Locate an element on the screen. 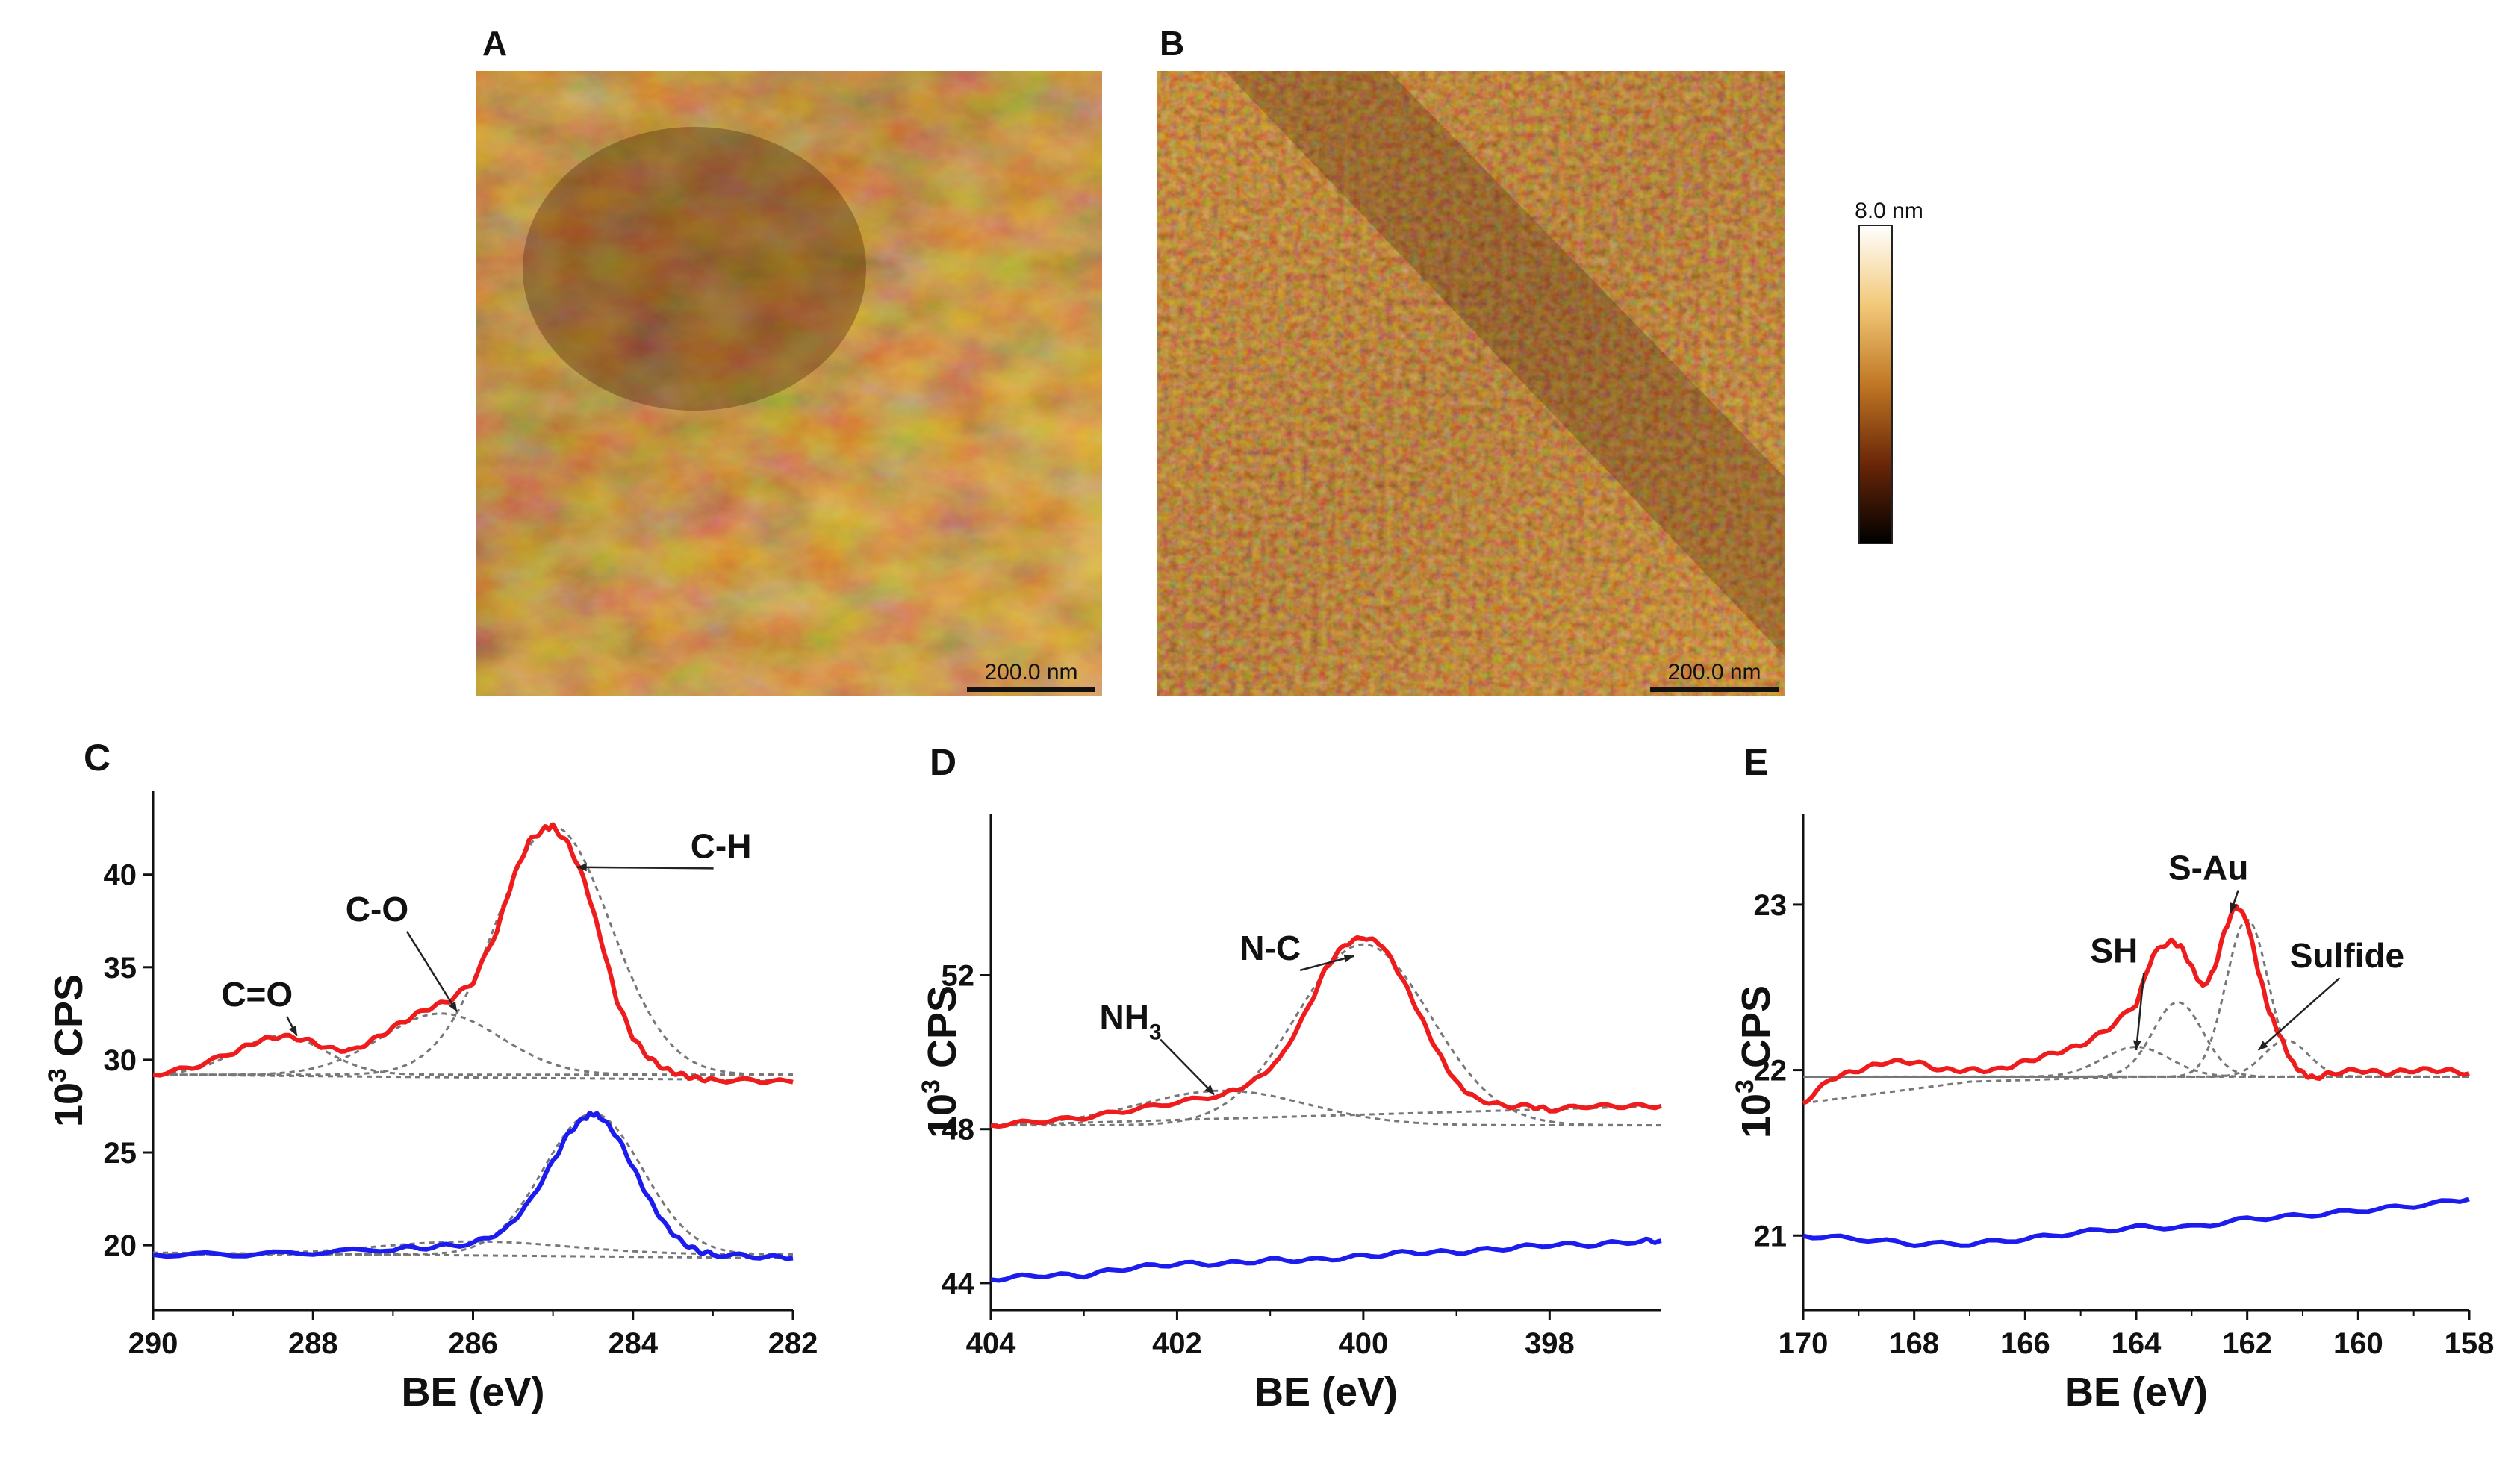 The width and height of the screenshot is (2520, 1469). x-tick-label: 286 is located at coordinates (473, 1343).